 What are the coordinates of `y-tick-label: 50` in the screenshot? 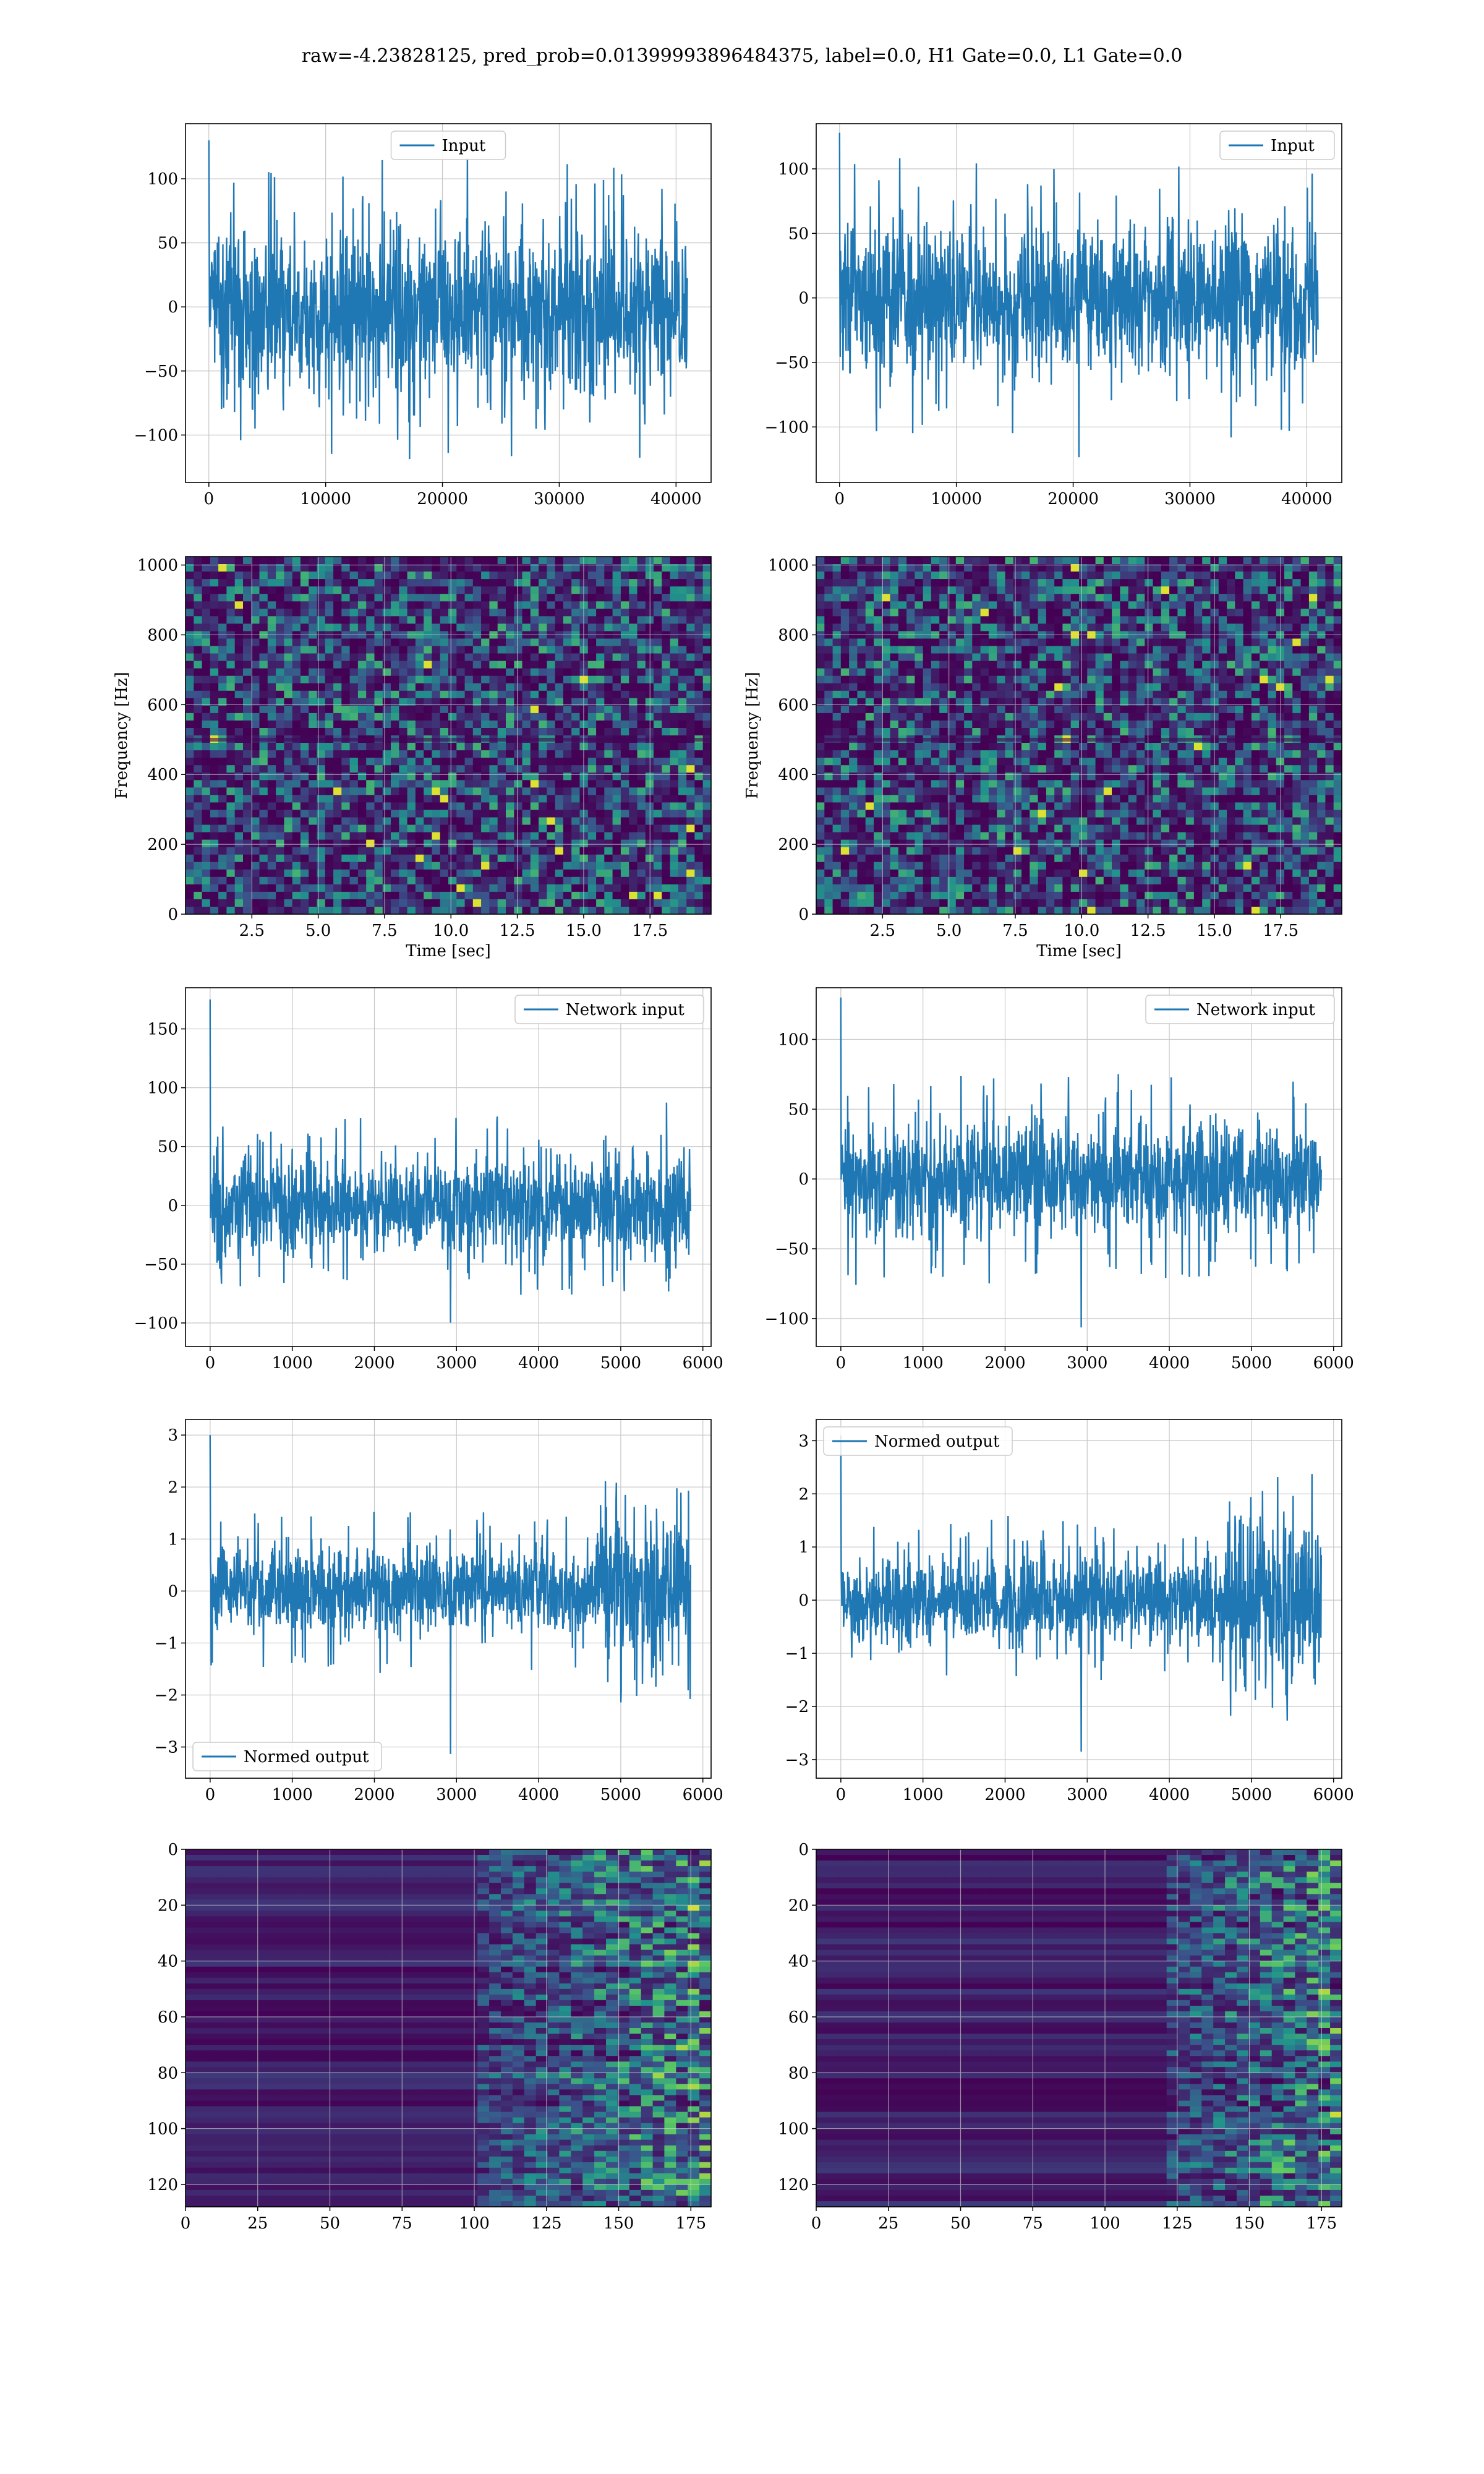 It's located at (168, 1147).